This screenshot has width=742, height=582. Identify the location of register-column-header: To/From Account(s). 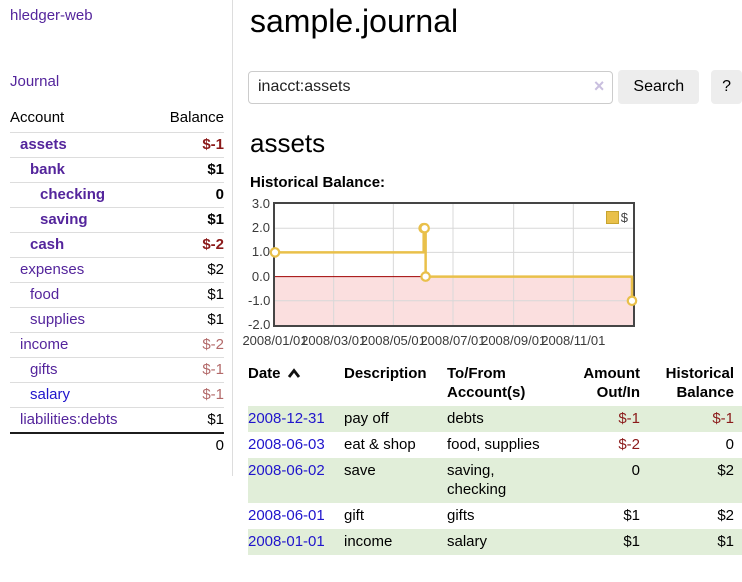
(486, 383).